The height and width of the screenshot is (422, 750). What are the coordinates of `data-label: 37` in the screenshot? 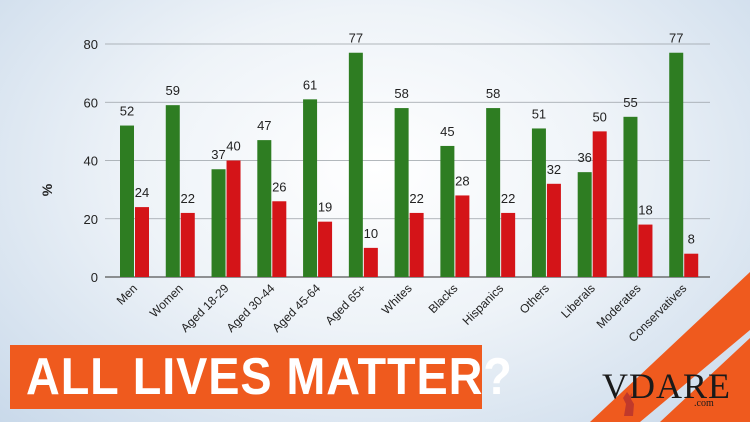 It's located at (218, 154).